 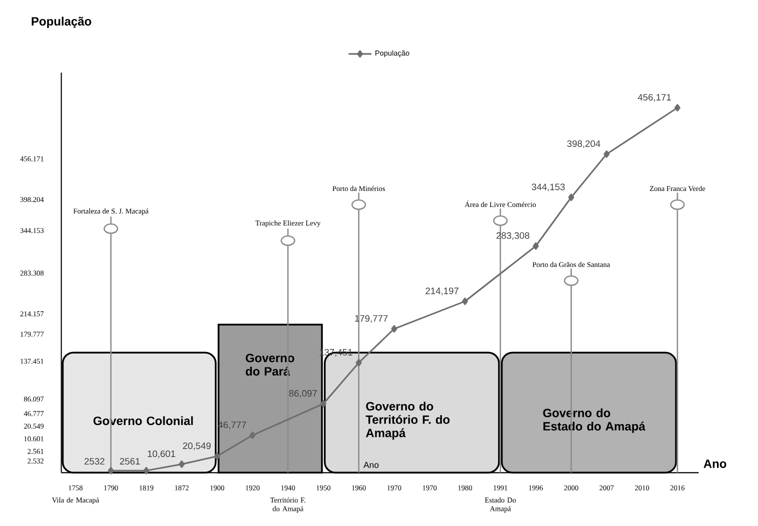 I want to click on data-label: 10,601, so click(x=162, y=454).